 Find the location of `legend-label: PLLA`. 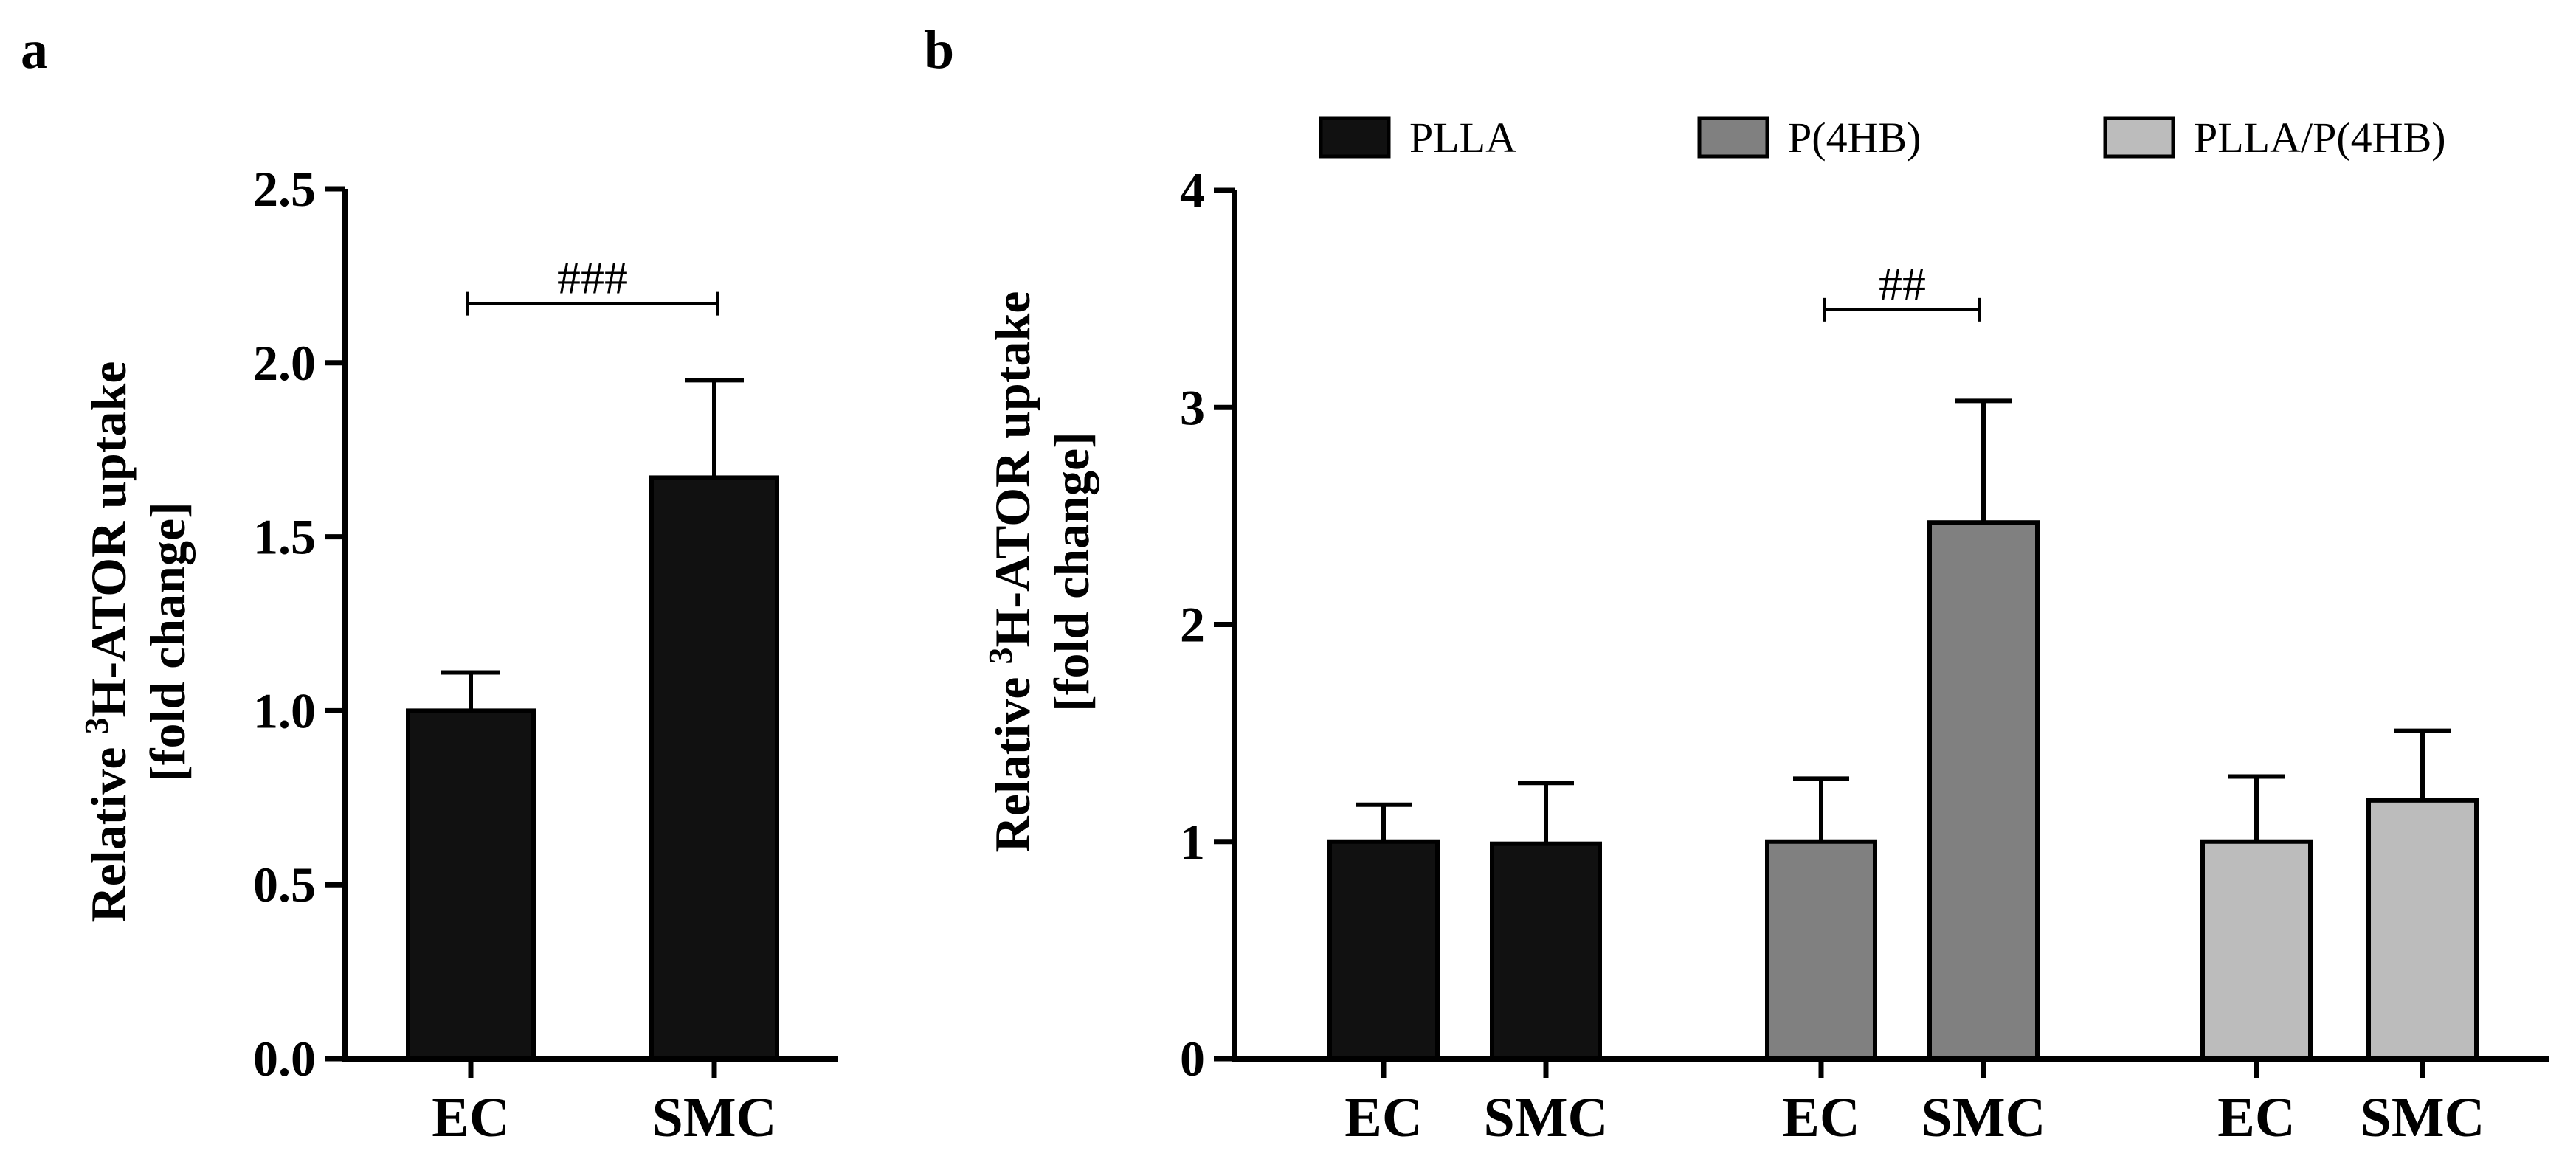

legend-label: PLLA is located at coordinates (1462, 138).